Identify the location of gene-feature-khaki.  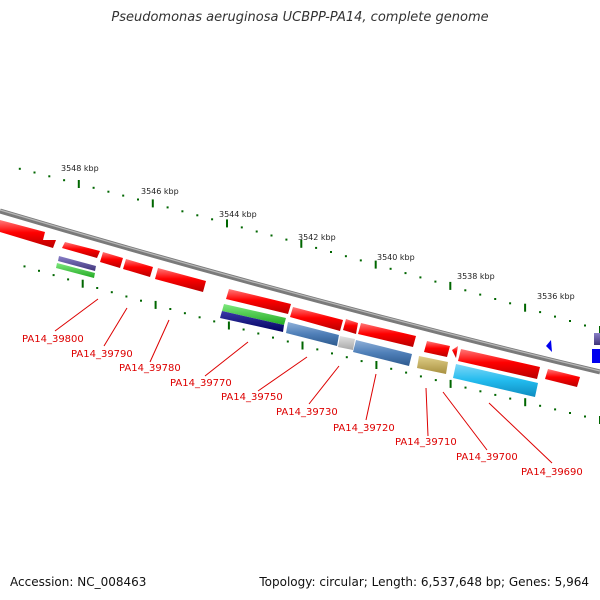
(432, 365).